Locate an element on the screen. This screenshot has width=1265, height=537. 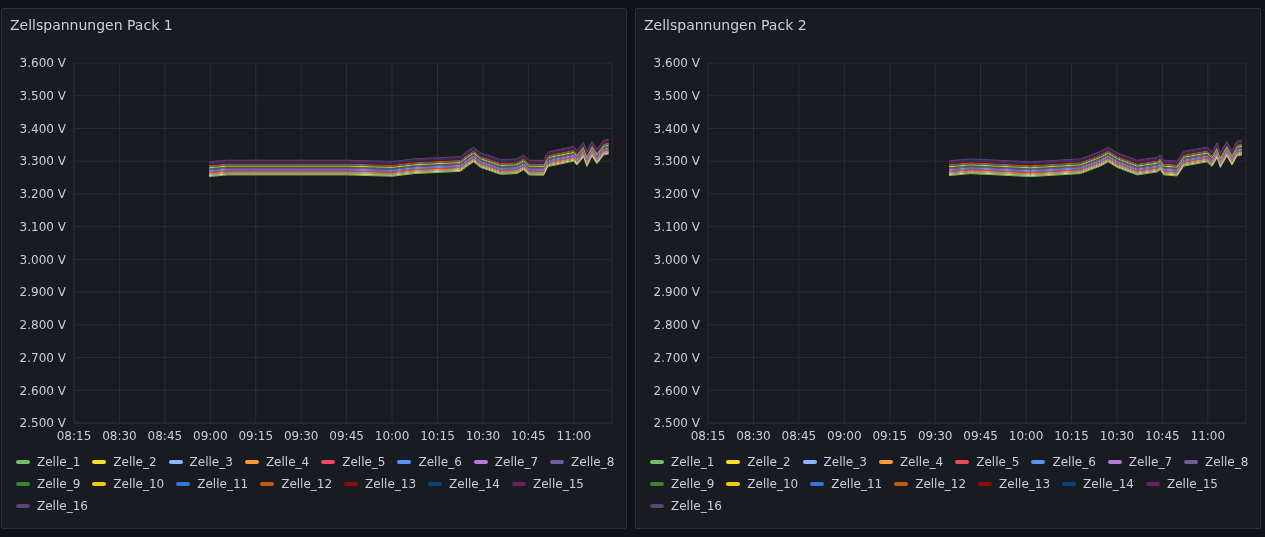
chart-title: Zellspannungen Pack 1 is located at coordinates (91, 25).